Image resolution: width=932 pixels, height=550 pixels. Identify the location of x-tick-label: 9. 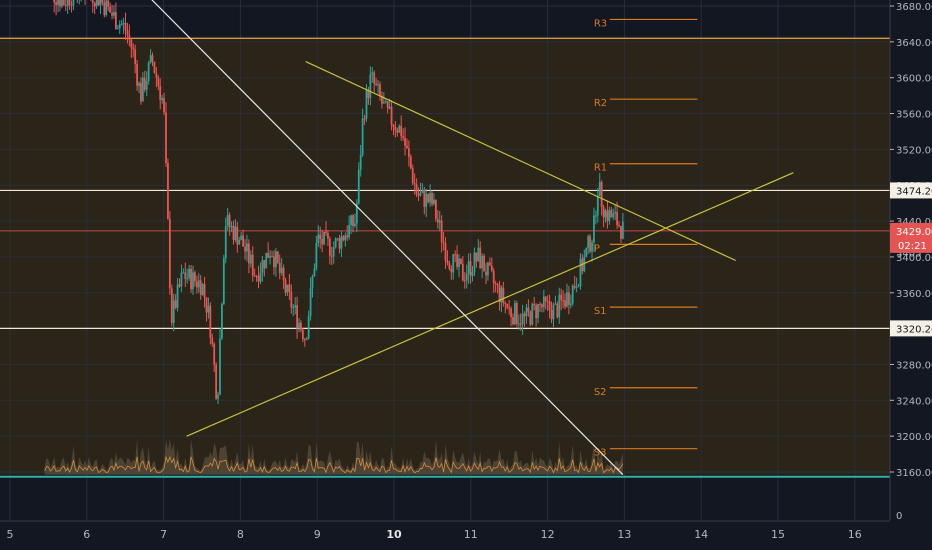
(317, 534).